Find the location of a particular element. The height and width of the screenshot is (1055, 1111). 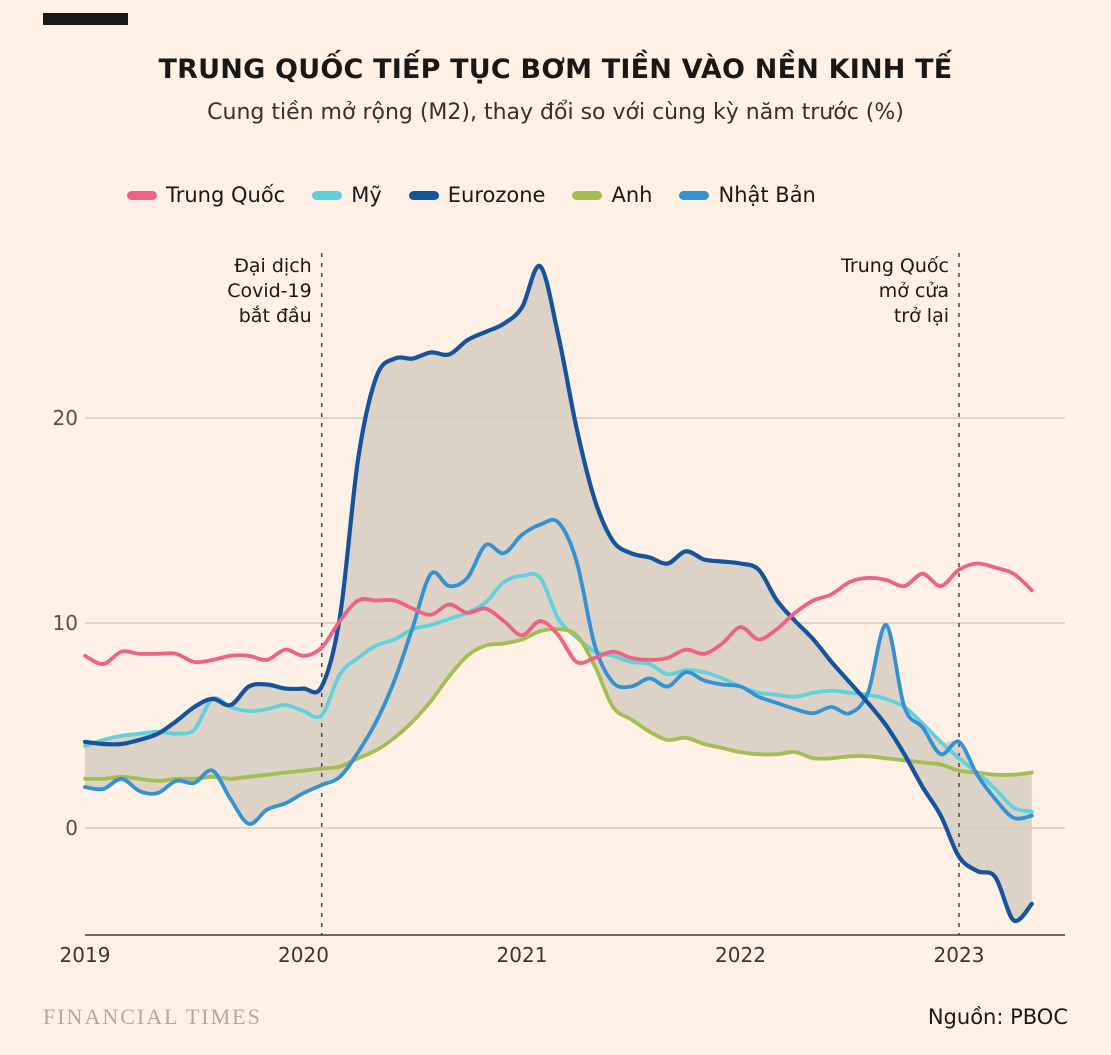

legend-label: Eurozone is located at coordinates (496, 195).